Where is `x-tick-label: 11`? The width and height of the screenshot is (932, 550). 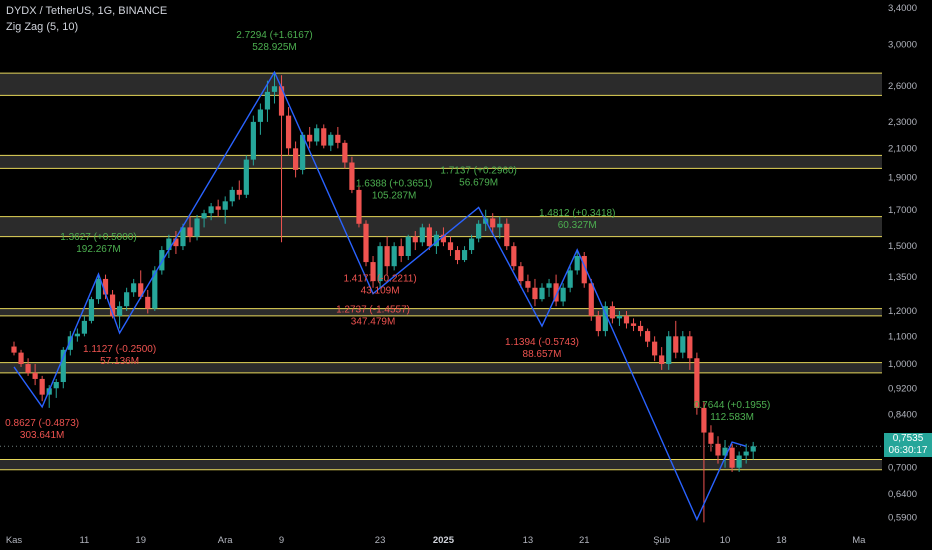
x-tick-label: 11 is located at coordinates (84, 540).